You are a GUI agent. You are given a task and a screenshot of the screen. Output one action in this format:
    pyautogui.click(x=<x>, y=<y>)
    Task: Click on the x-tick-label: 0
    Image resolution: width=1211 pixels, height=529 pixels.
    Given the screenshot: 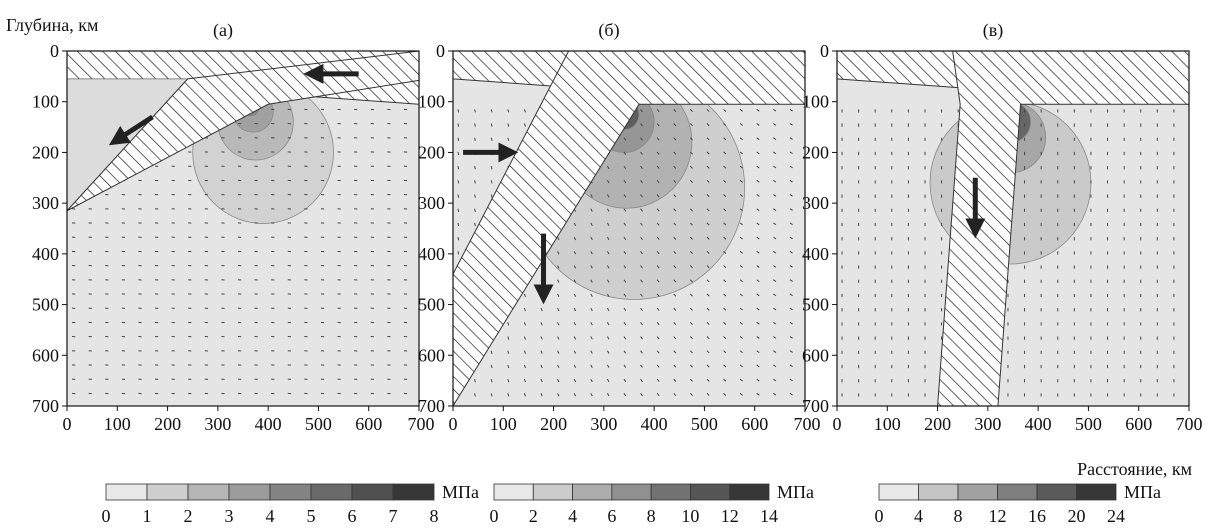 What is the action you would take?
    pyautogui.click(x=453, y=424)
    